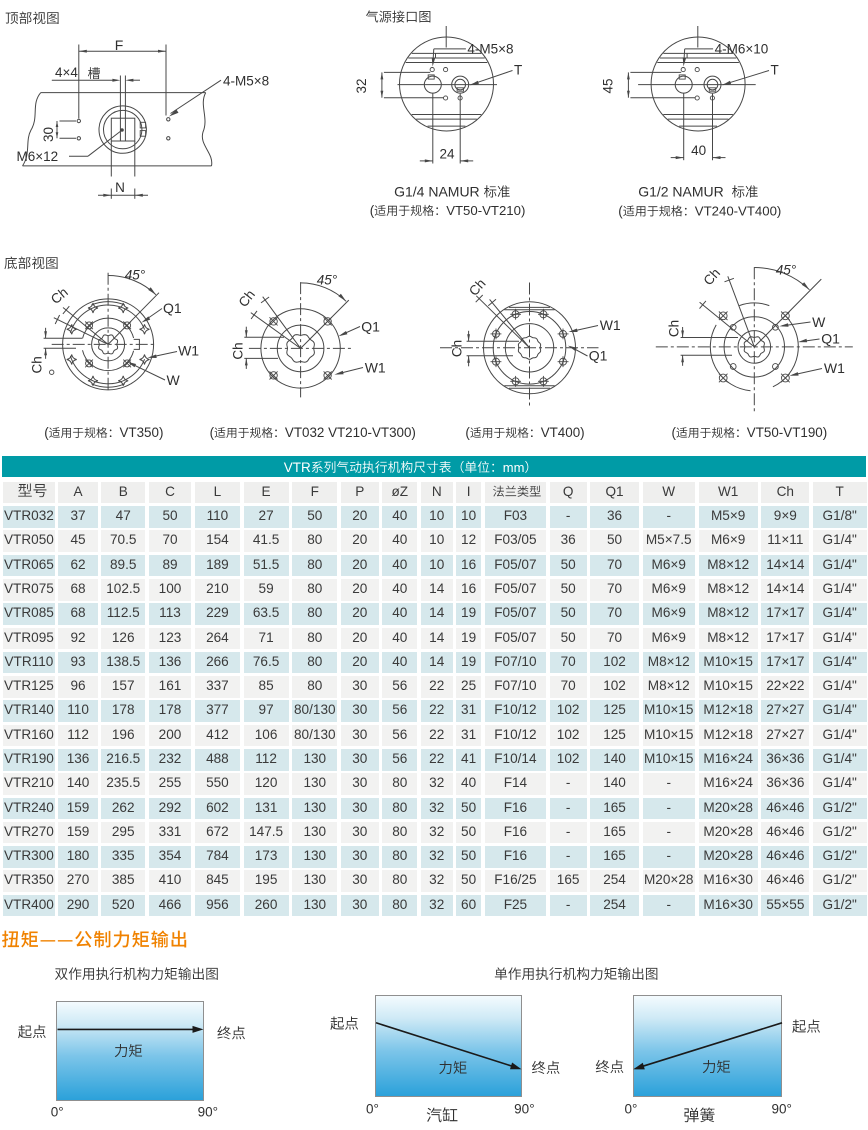  Describe the element at coordinates (38, 156) in the screenshot. I see `svg-text: M6×12` at that location.